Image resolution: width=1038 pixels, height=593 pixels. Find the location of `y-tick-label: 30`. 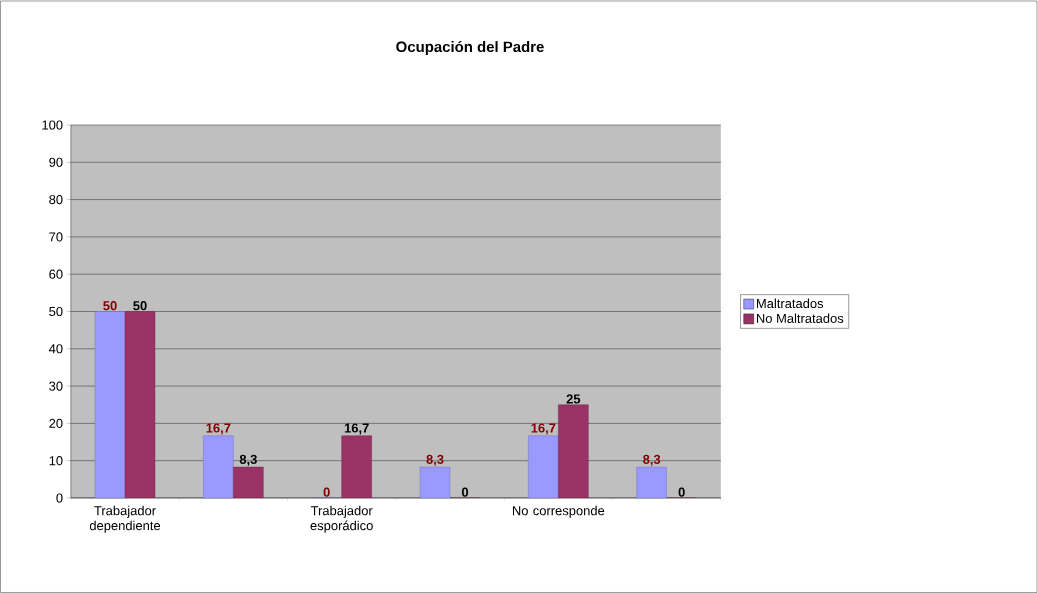

y-tick-label: 30 is located at coordinates (56, 386).